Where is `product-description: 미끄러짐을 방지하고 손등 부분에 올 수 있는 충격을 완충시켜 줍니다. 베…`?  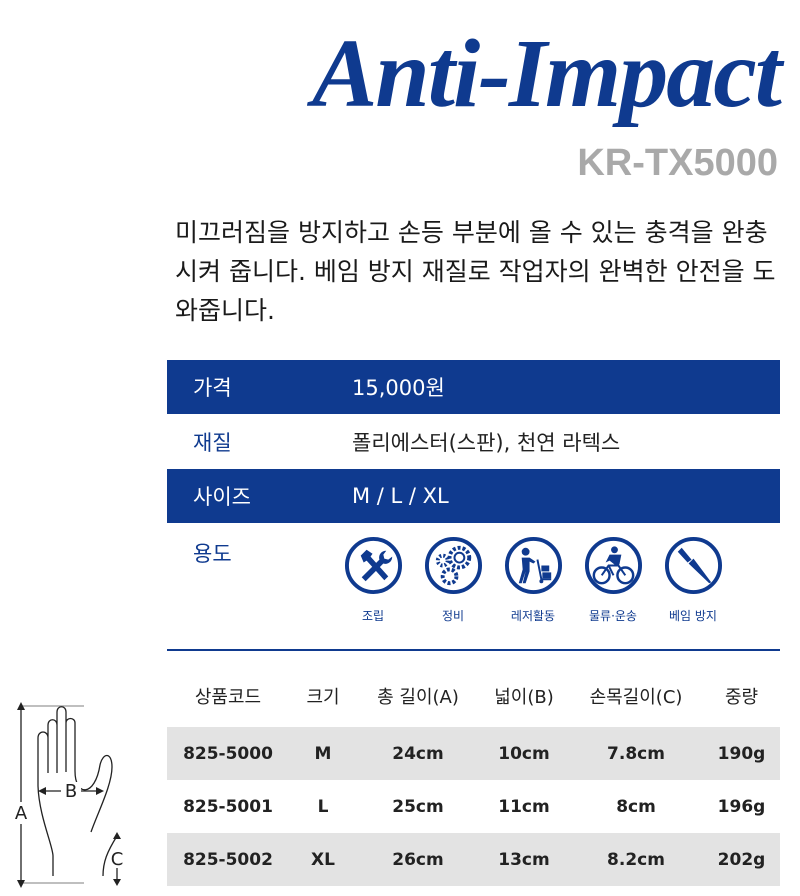 product-description: 미끄러짐을 방지하고 손등 부분에 올 수 있는 충격을 완충시켜 줍니다. 베… is located at coordinates (475, 271).